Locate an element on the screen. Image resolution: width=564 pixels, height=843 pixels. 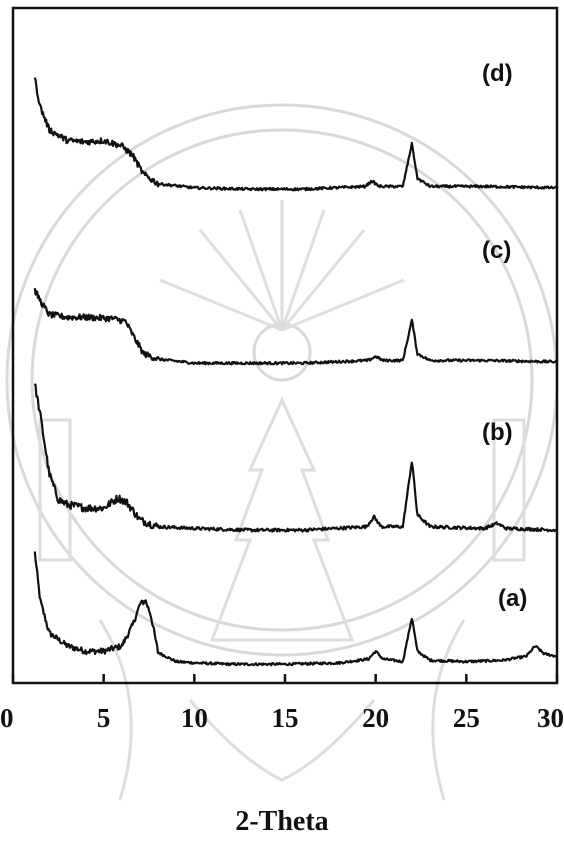
x-tick-label: 15 is located at coordinates (285, 718).